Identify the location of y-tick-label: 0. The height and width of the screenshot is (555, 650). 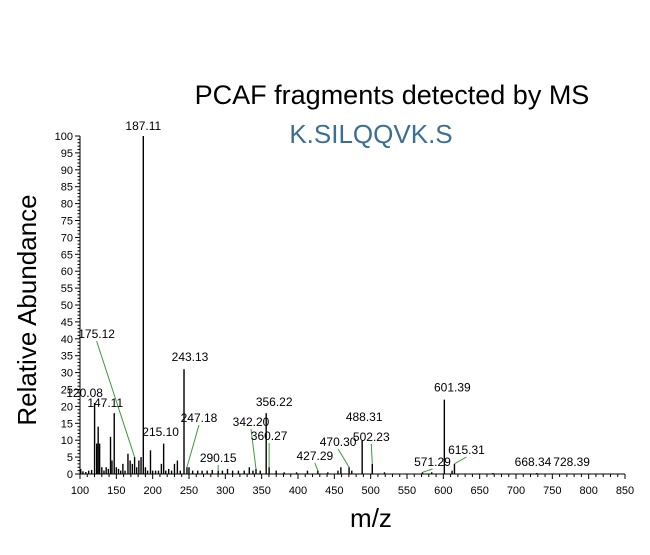
(70, 475).